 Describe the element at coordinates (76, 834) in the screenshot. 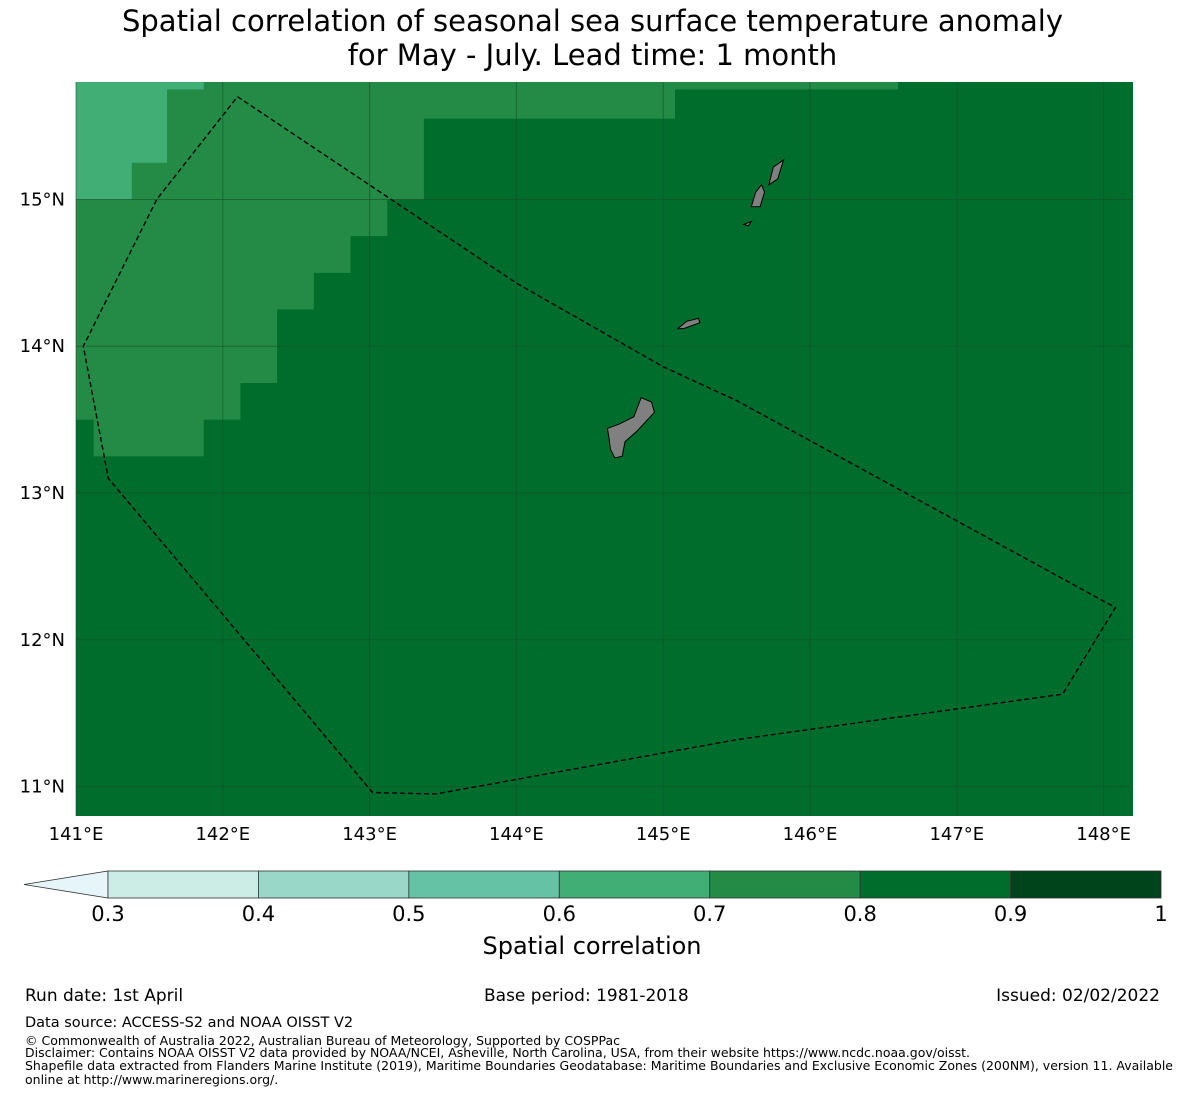

I see `lon-tick-label: 141°E` at that location.